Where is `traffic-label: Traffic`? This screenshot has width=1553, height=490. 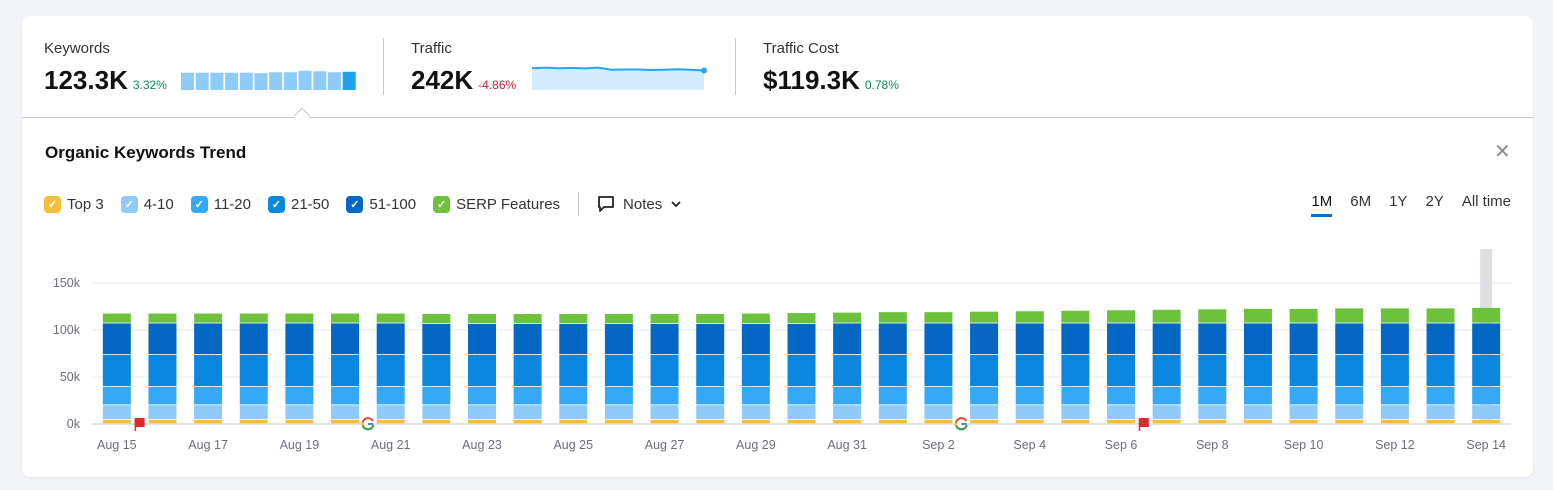
traffic-label: Traffic is located at coordinates (431, 48).